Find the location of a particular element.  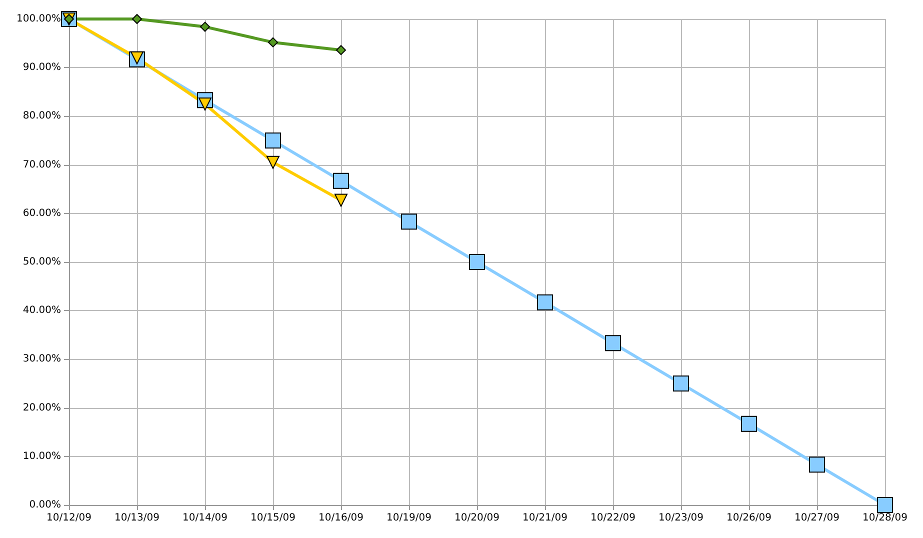

x-tick-label: 10/20/09 is located at coordinates (477, 518).